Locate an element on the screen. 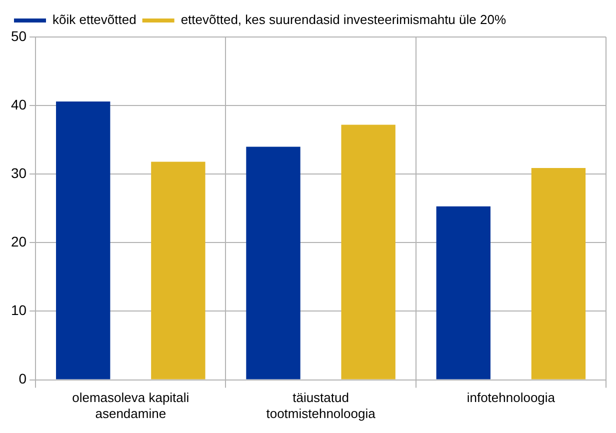  y-tick-label: 50 is located at coordinates (18, 36).